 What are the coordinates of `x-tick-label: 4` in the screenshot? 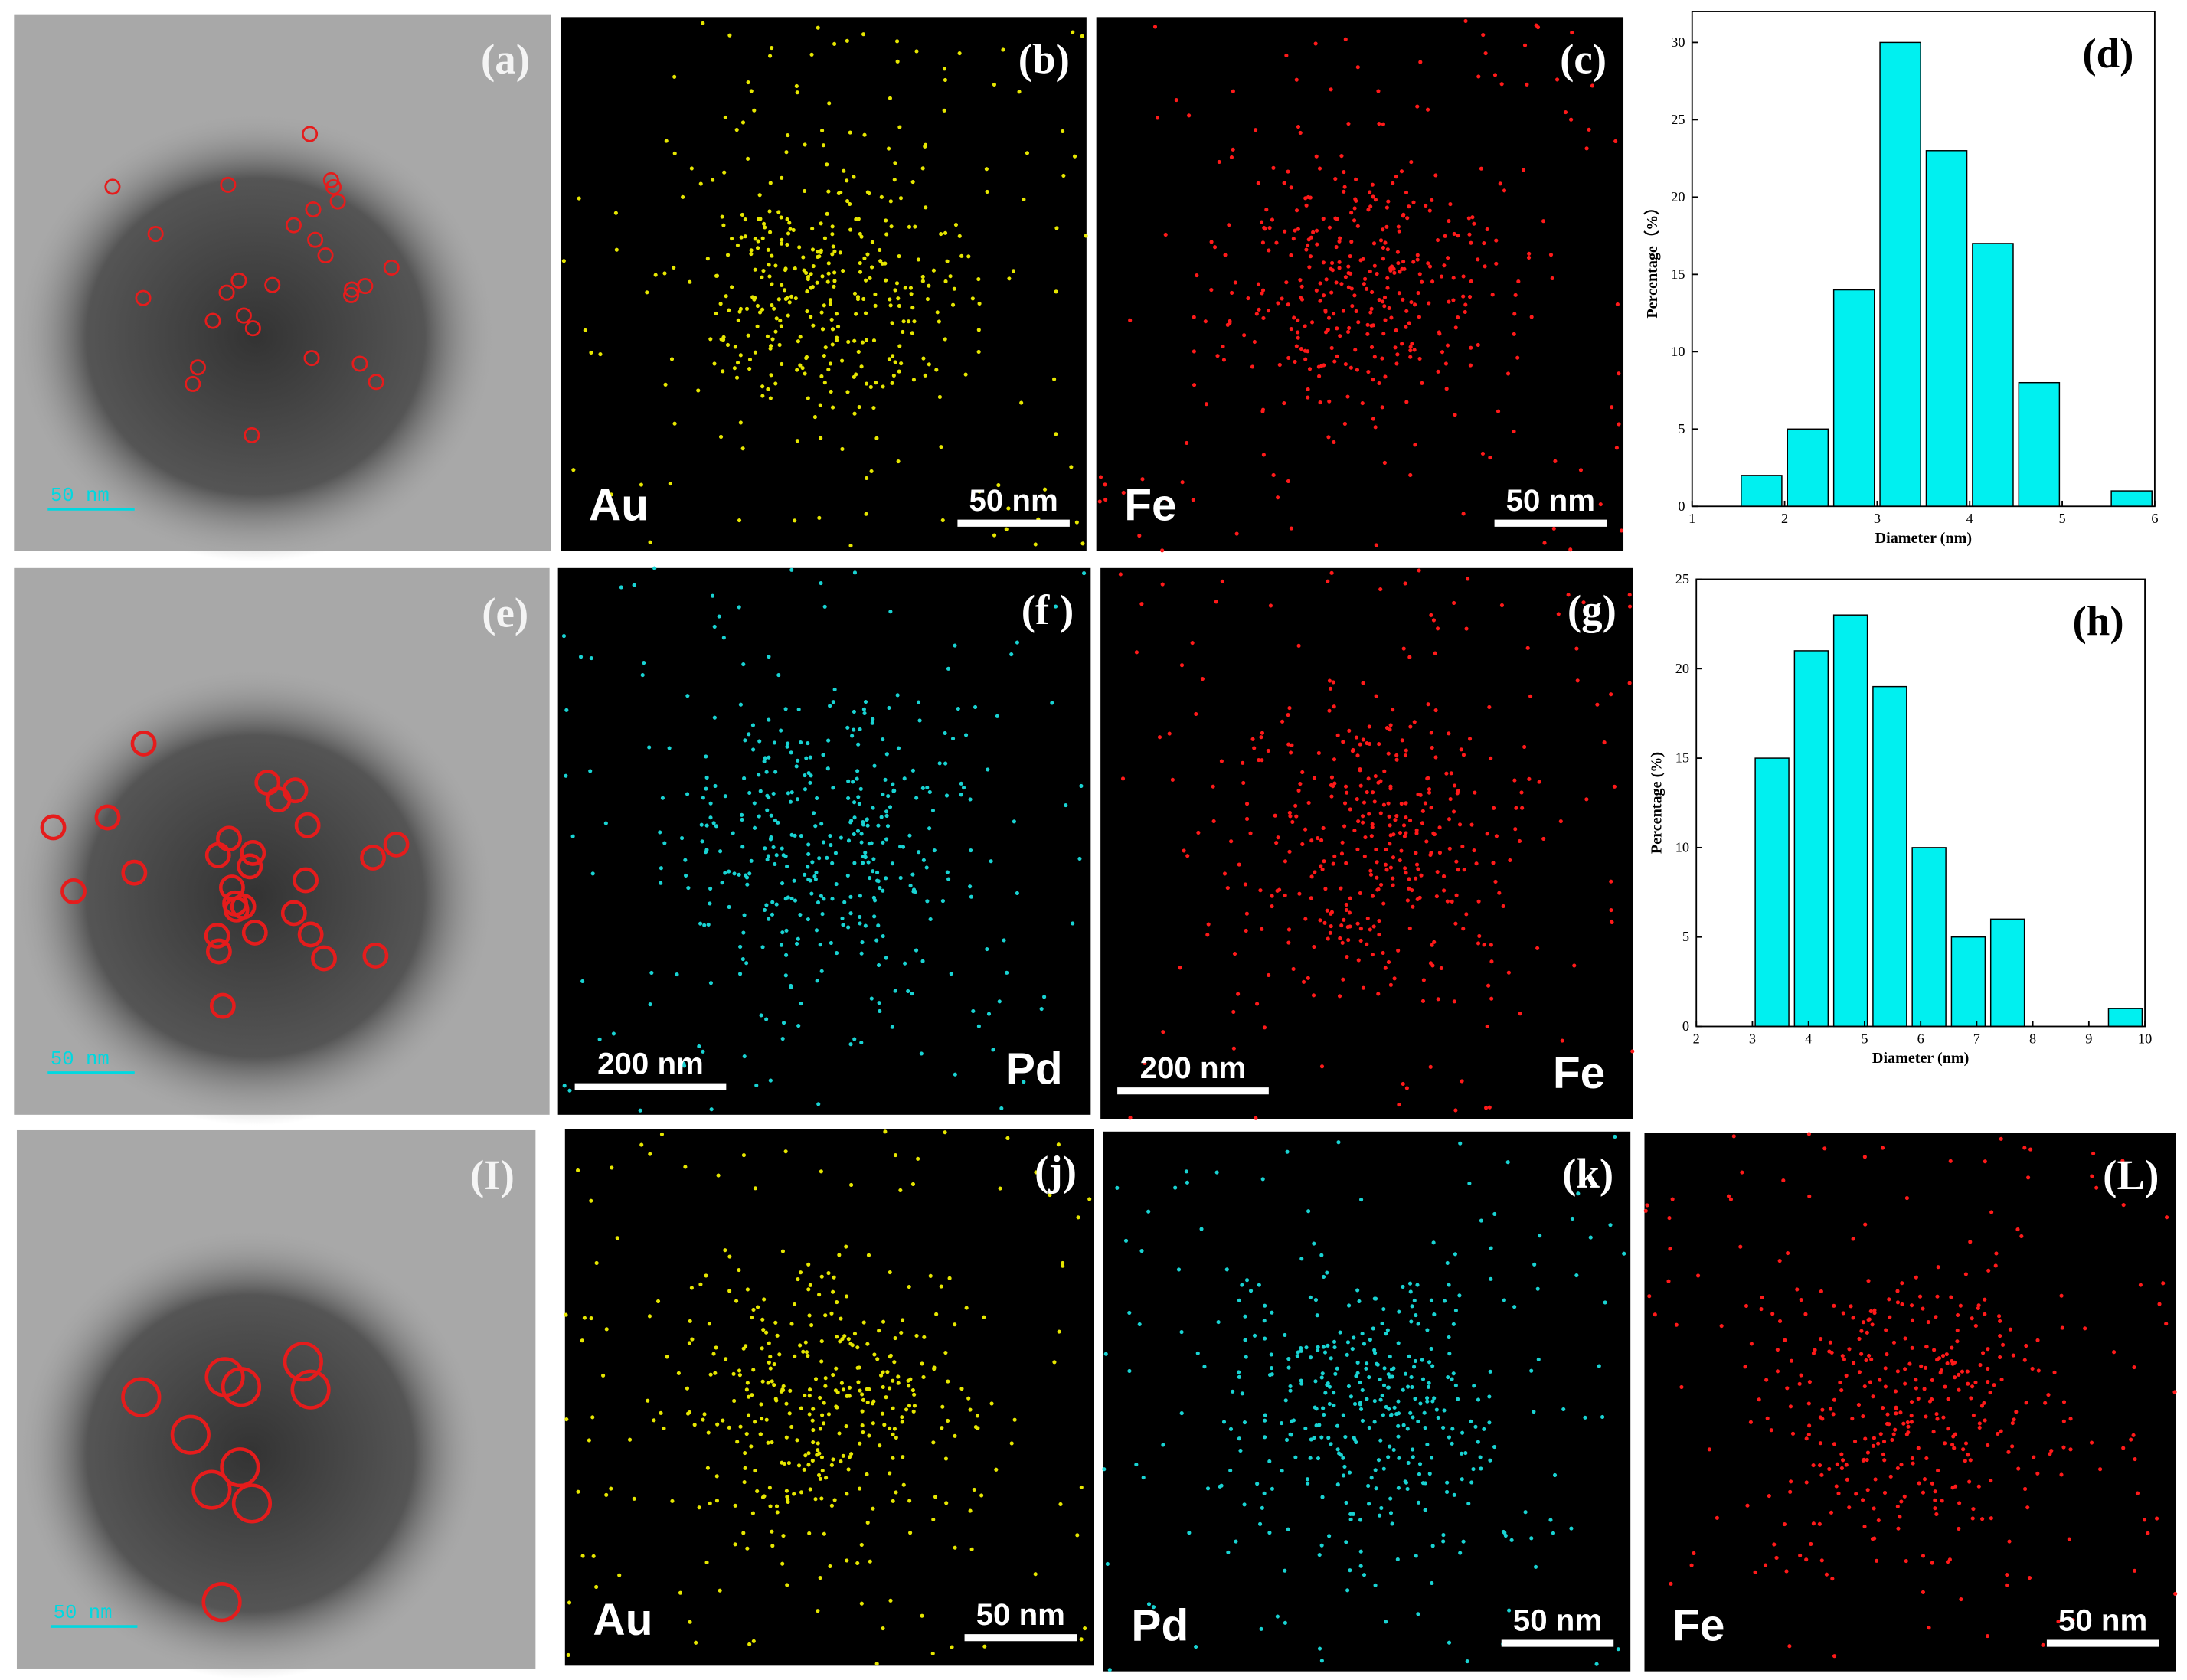 It's located at (1969, 518).